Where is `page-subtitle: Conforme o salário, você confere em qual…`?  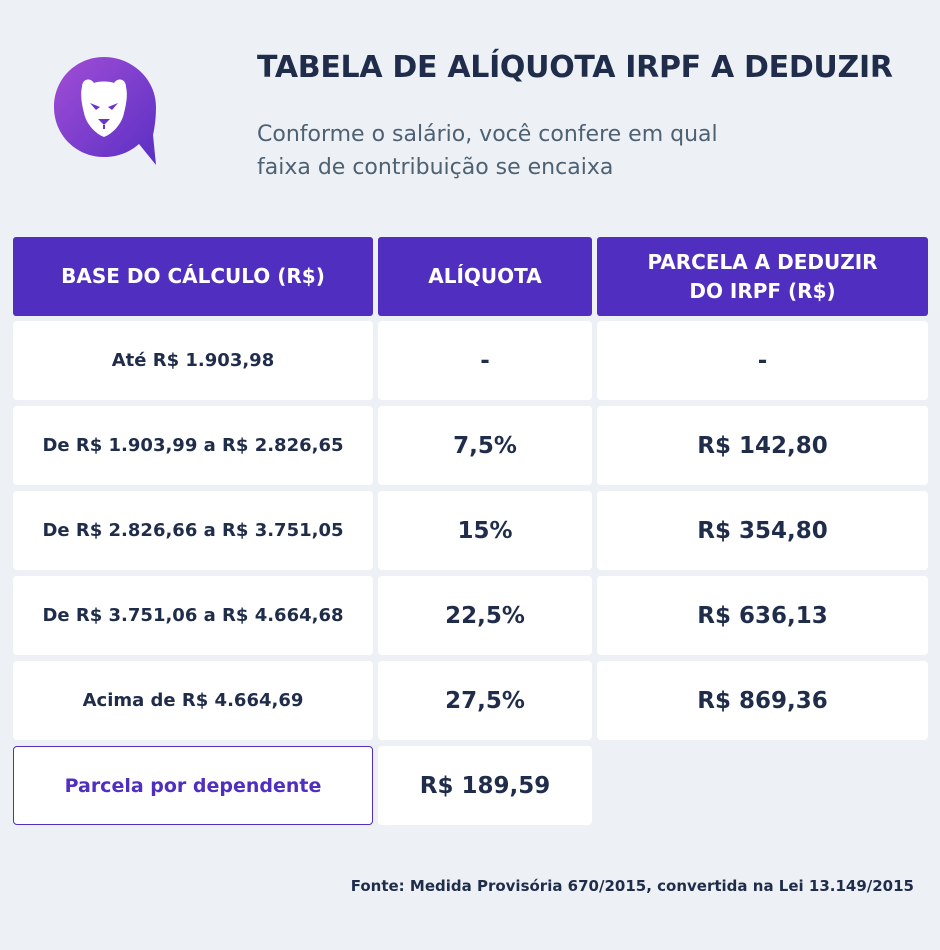 page-subtitle: Conforme o salário, você confere em qual… is located at coordinates (557, 151).